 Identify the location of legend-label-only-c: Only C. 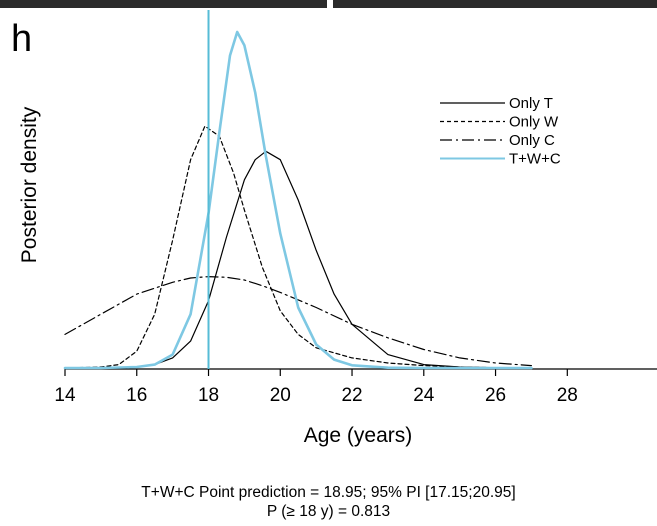
(532, 140).